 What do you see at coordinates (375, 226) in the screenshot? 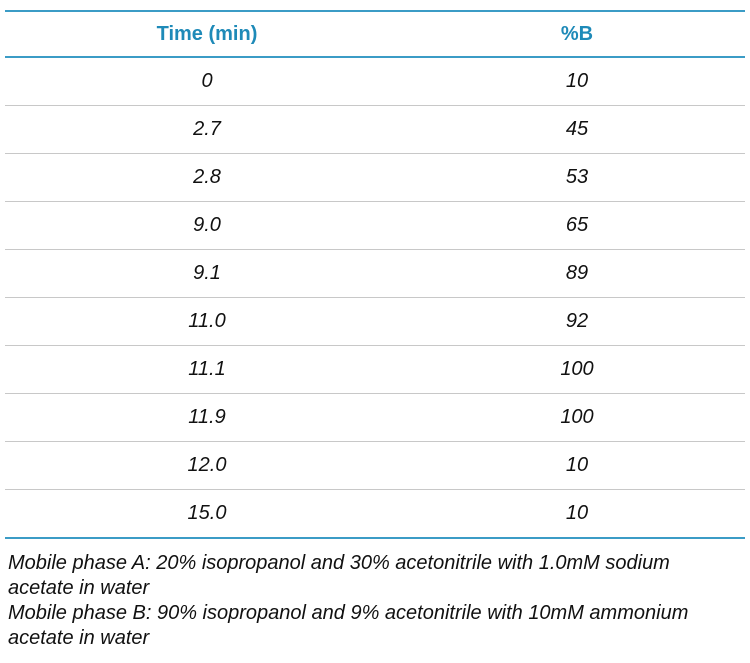
I see `table-row: 9.0 65` at bounding box center [375, 226].